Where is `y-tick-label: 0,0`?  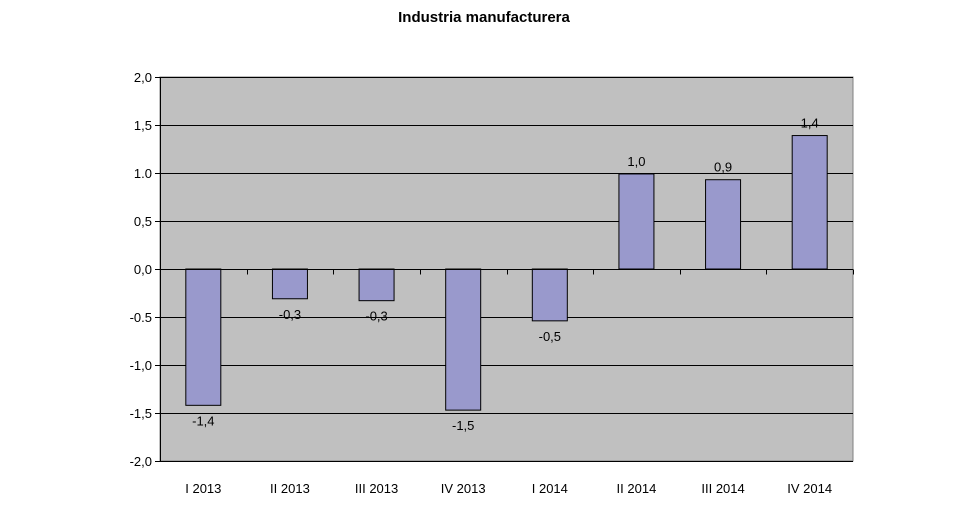 y-tick-label: 0,0 is located at coordinates (143, 269).